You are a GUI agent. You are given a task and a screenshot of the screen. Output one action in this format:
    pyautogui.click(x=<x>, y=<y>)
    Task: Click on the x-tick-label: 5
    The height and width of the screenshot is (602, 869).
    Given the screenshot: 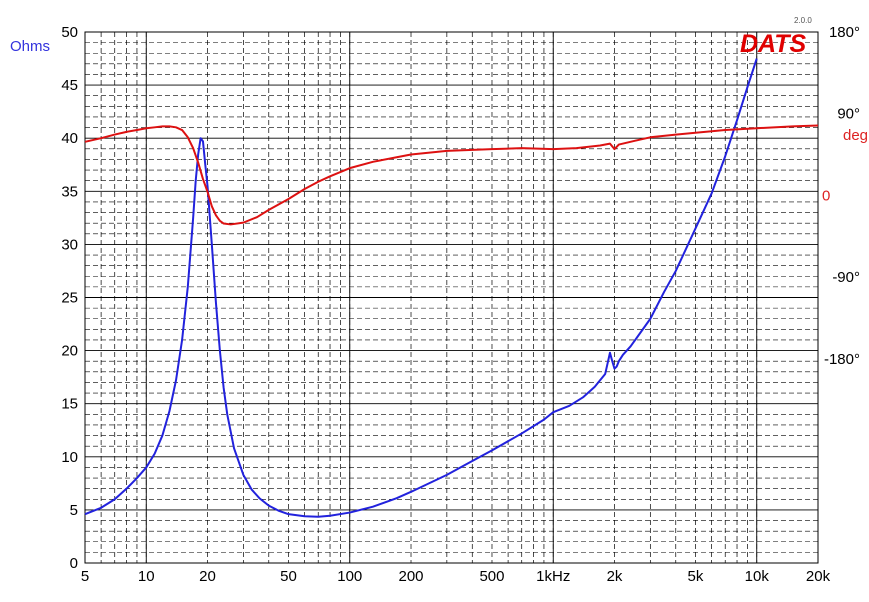 What is the action you would take?
    pyautogui.click(x=85, y=576)
    